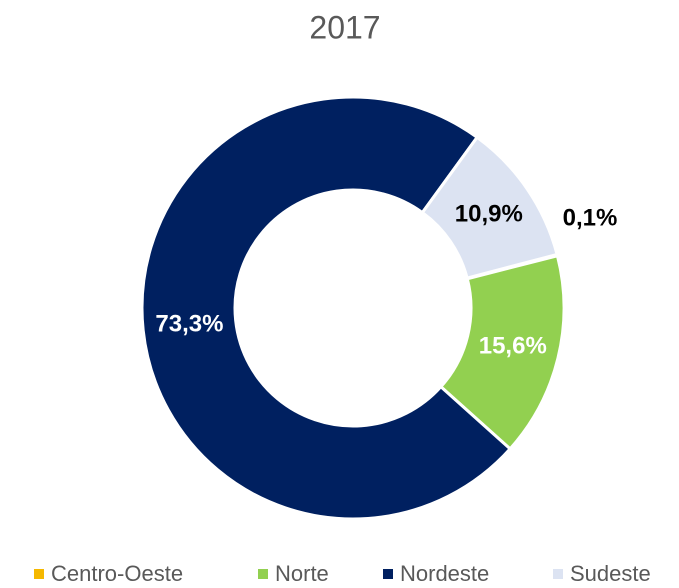  What do you see at coordinates (444, 573) in the screenshot?
I see `legend-label: Nordeste` at bounding box center [444, 573].